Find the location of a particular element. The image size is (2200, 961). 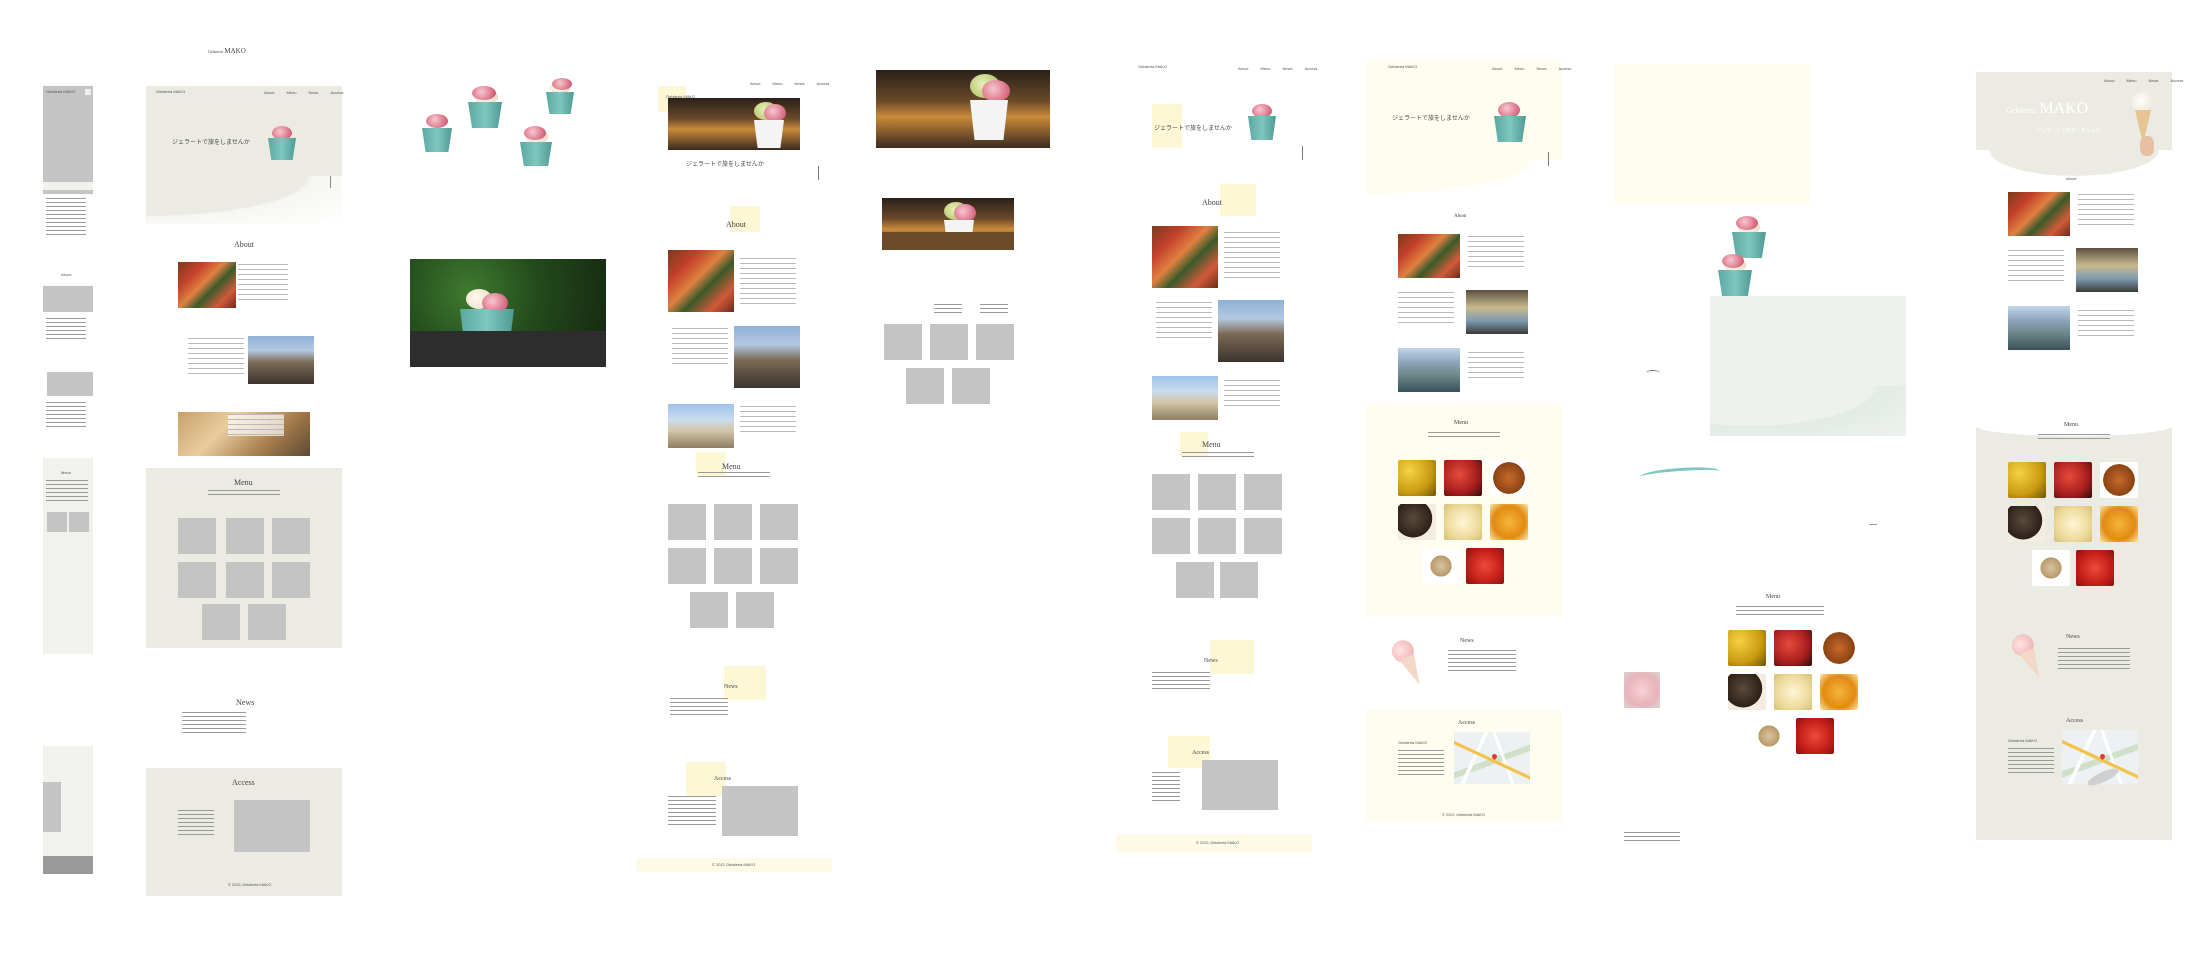

frame-asset-sheet: Menu is located at coordinates (1760, 459).